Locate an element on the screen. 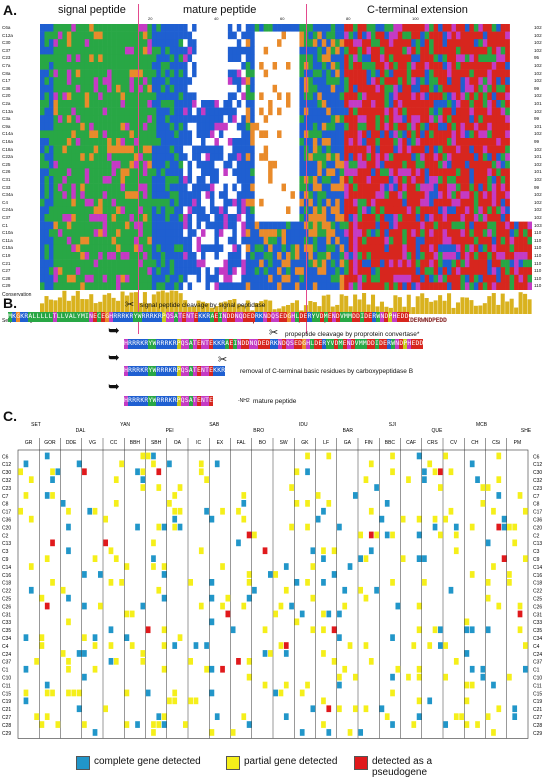 Image resolution: width=550 pixels, height=778 pixels. residue: M is located at coordinates (340, 344).